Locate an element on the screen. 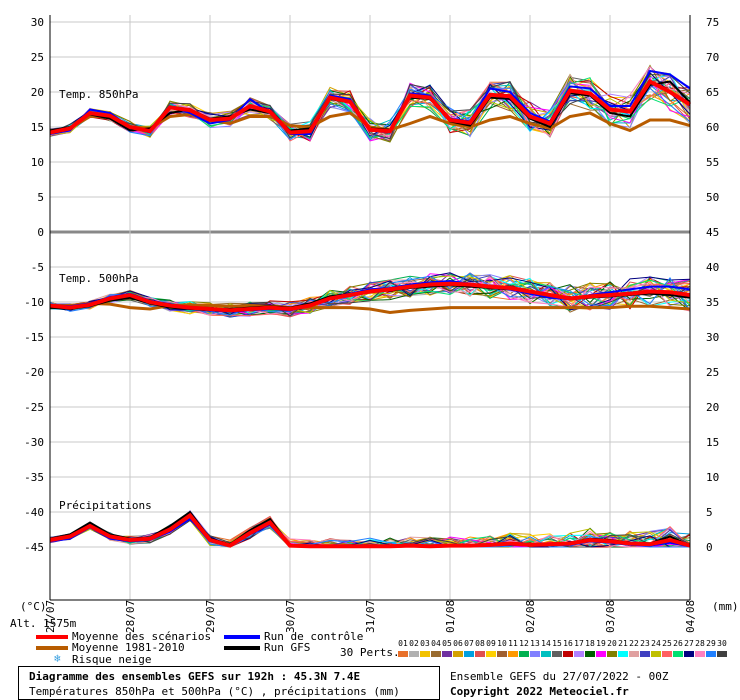 Image resolution: width=740 pixels, height=700 pixels. perturbation-number: 24 is located at coordinates (656, 643).